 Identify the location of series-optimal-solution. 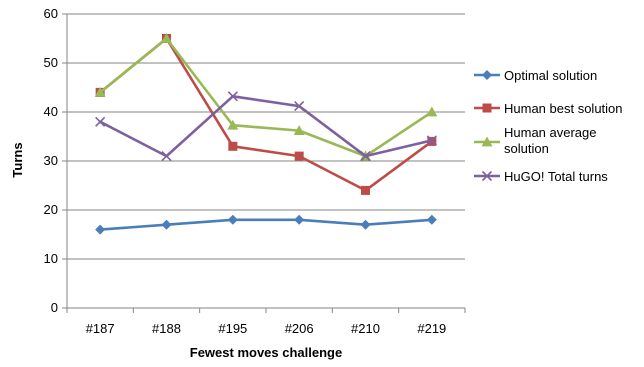
(266, 224).